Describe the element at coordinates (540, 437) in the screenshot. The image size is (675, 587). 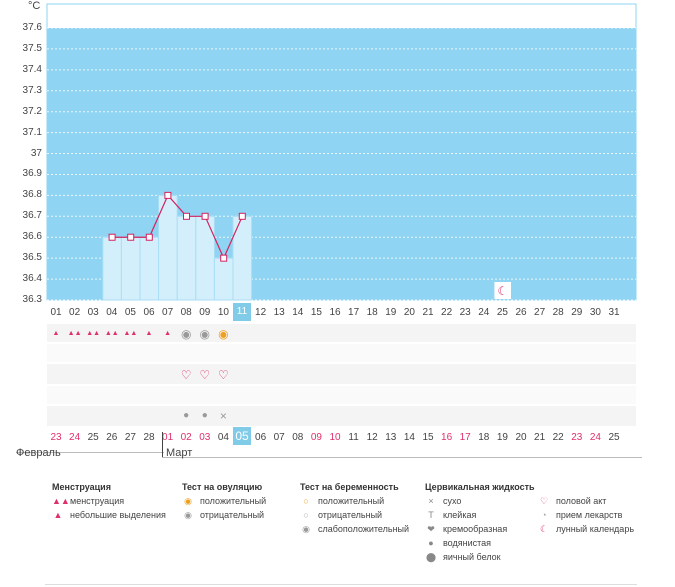
I see `calendar-date: 21` at that location.